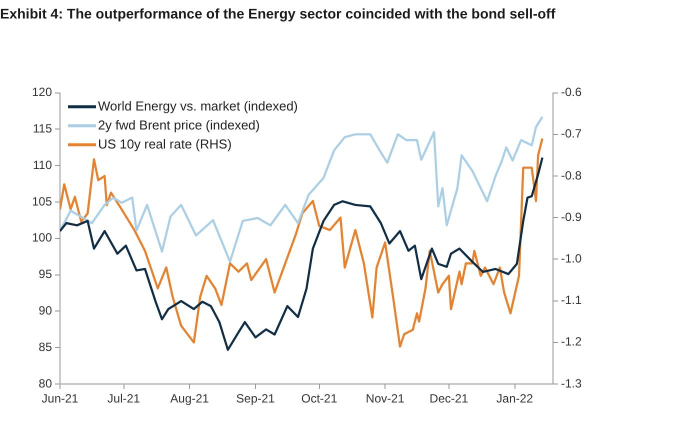 The image size is (683, 448). I want to click on x-tick-label: Jun-21, so click(60, 399).